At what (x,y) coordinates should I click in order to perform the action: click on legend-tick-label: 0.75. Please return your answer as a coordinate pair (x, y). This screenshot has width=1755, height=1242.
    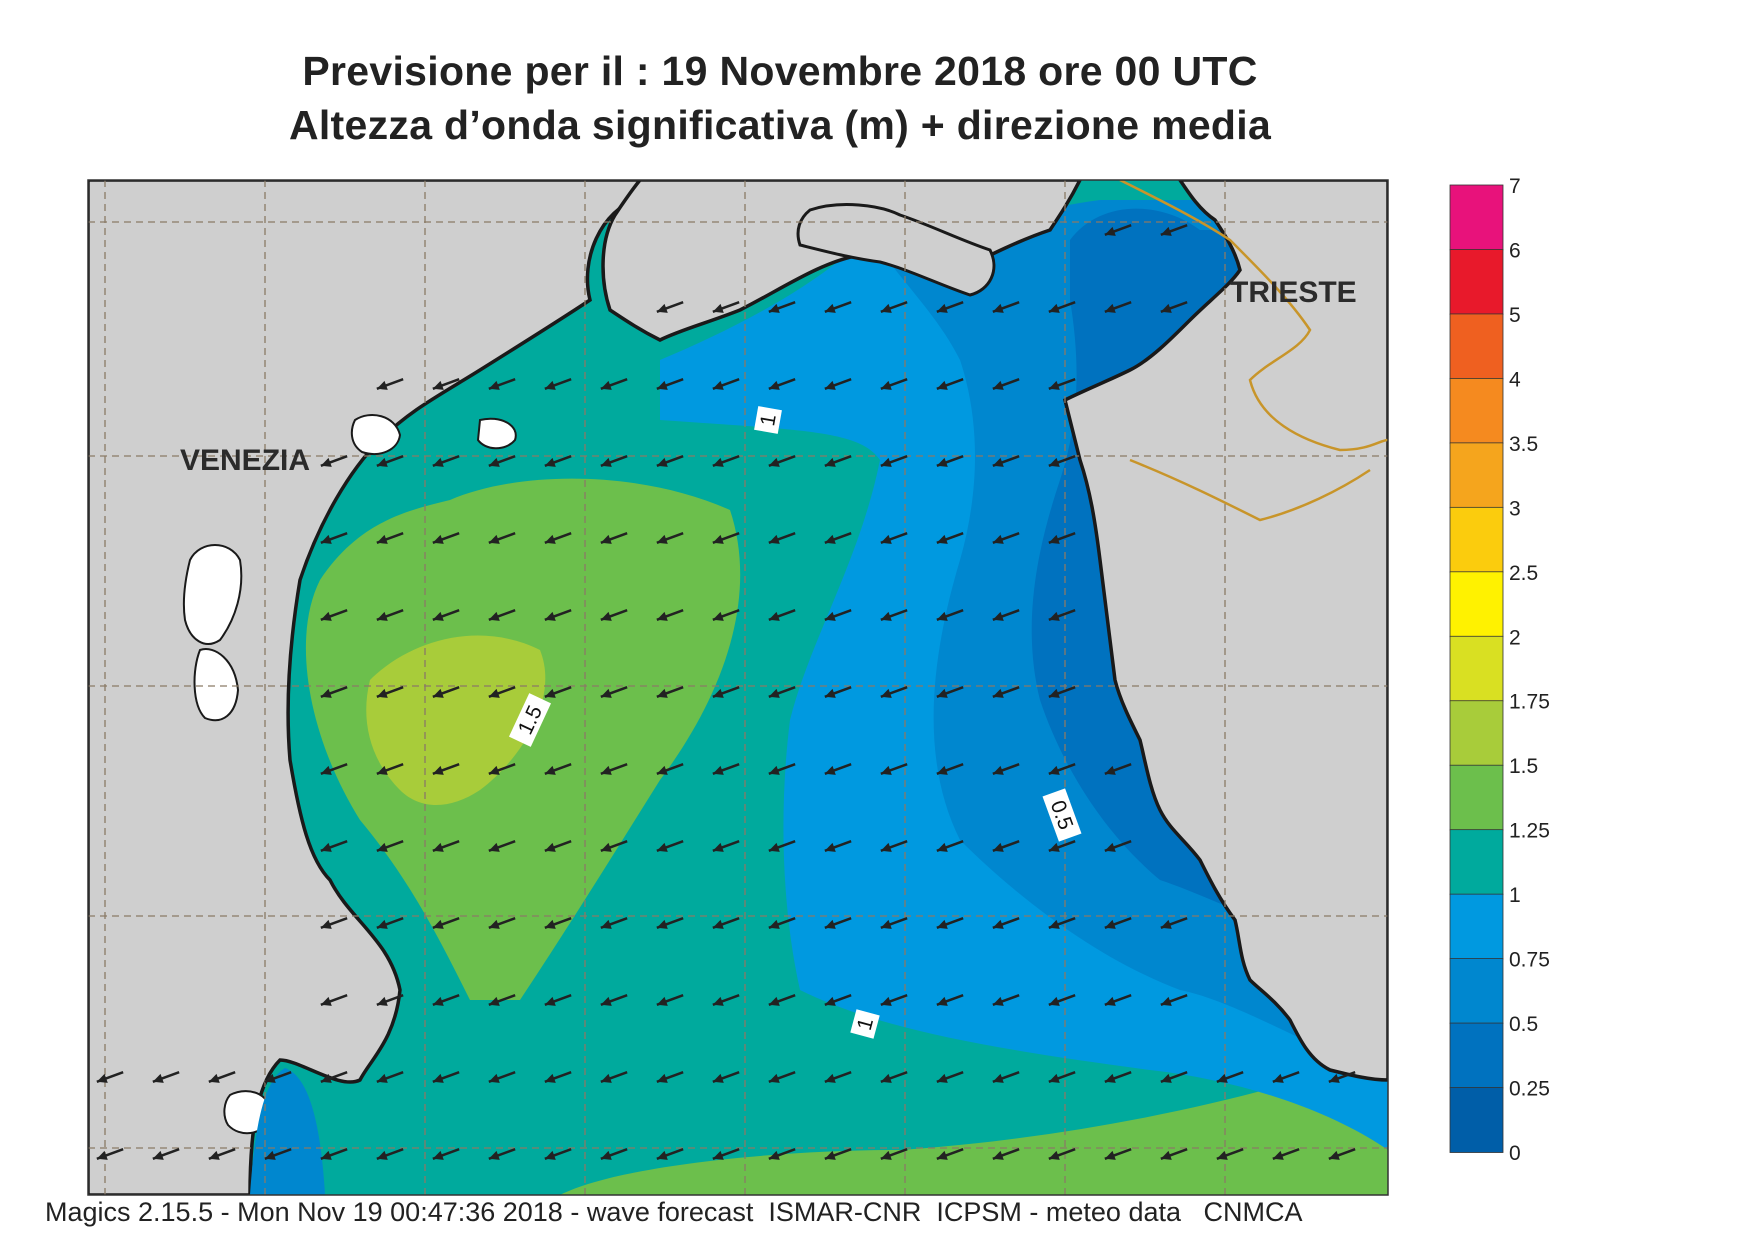
    Looking at the image, I should click on (1529, 960).